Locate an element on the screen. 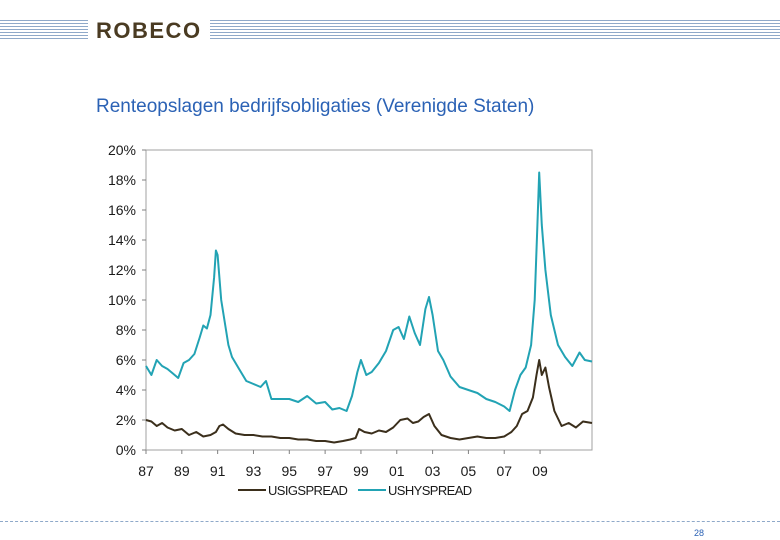 This screenshot has width=780, height=540. x-tick-label: 87 is located at coordinates (146, 471).